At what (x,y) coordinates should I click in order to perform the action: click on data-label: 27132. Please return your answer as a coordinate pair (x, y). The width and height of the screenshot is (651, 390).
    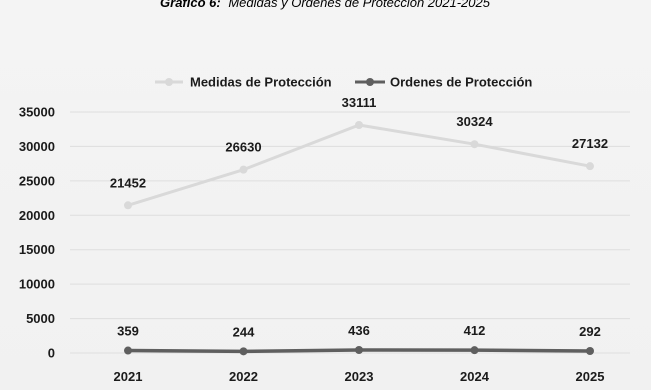
    Looking at the image, I should click on (590, 143).